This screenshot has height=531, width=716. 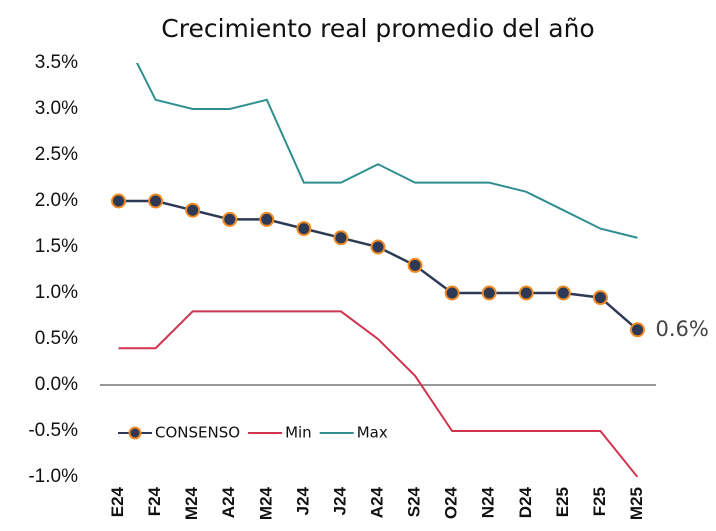 I want to click on data-label: 0.6%, so click(x=681, y=329).